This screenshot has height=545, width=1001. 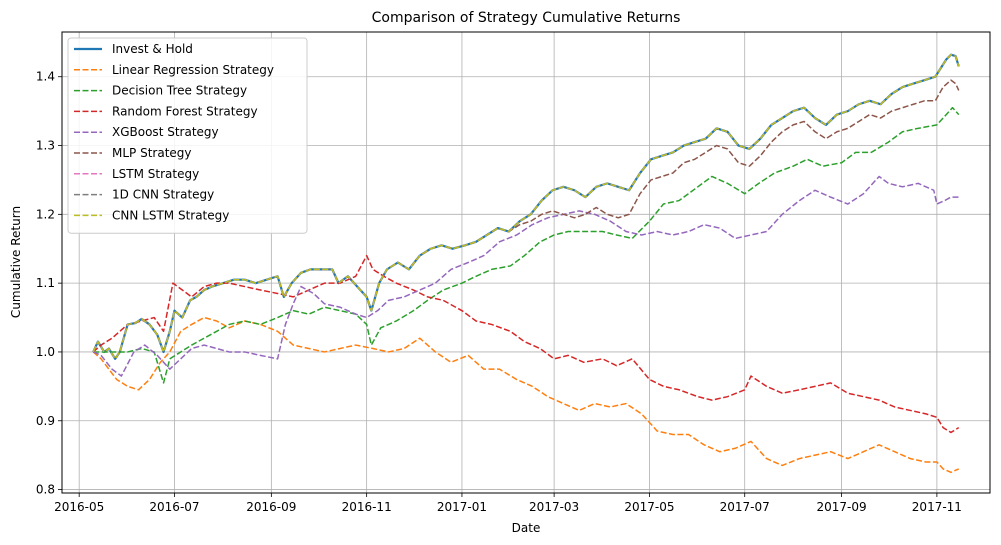 What do you see at coordinates (45, 283) in the screenshot?
I see `y-tick-label: 1.1` at bounding box center [45, 283].